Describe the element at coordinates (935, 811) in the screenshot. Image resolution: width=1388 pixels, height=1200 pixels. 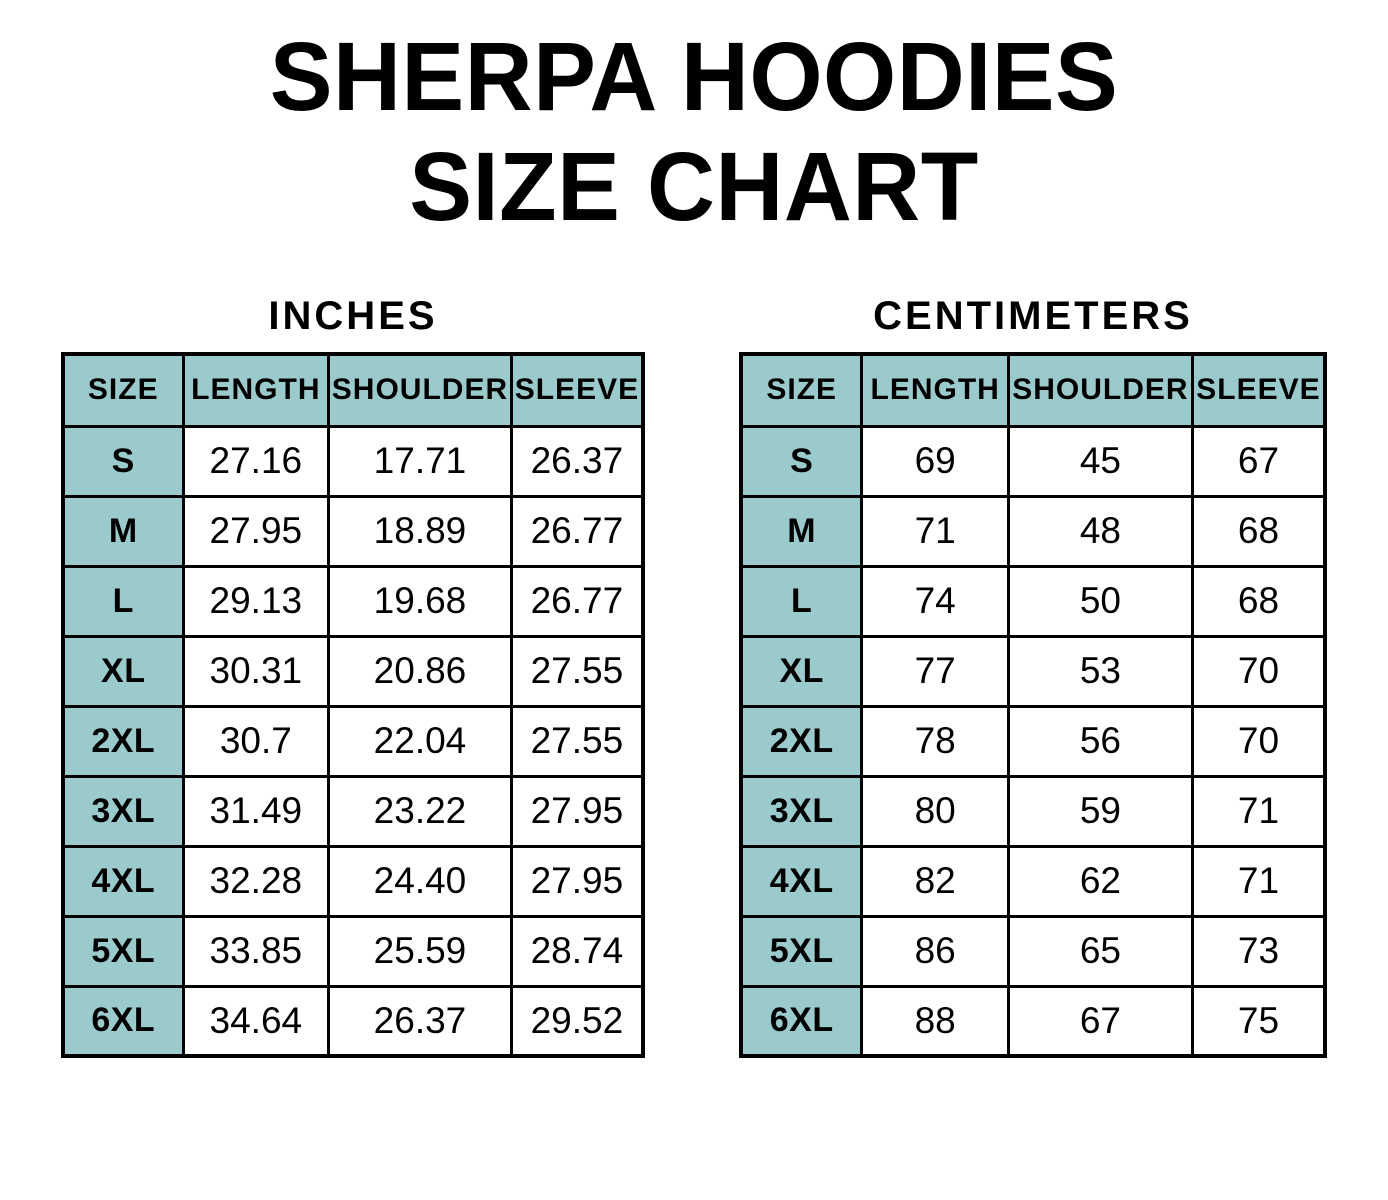
I see `value-cell: 80` at that location.